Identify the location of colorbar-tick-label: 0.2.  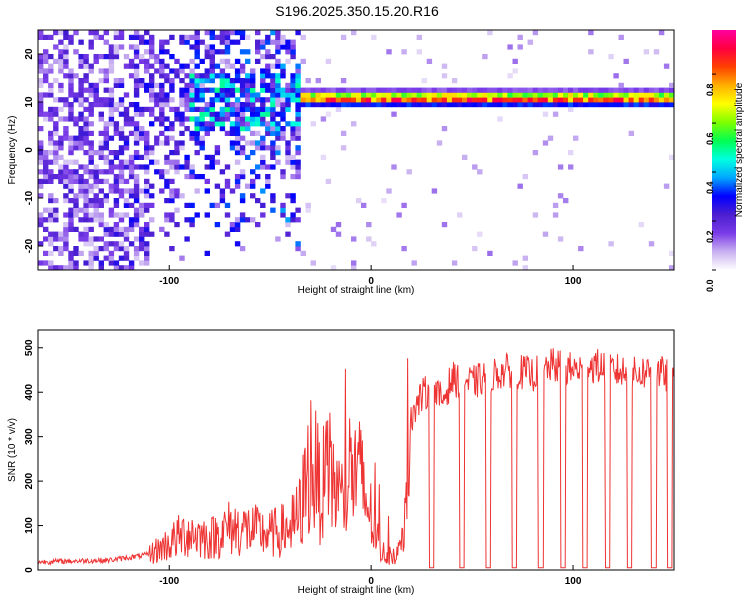
(710, 237).